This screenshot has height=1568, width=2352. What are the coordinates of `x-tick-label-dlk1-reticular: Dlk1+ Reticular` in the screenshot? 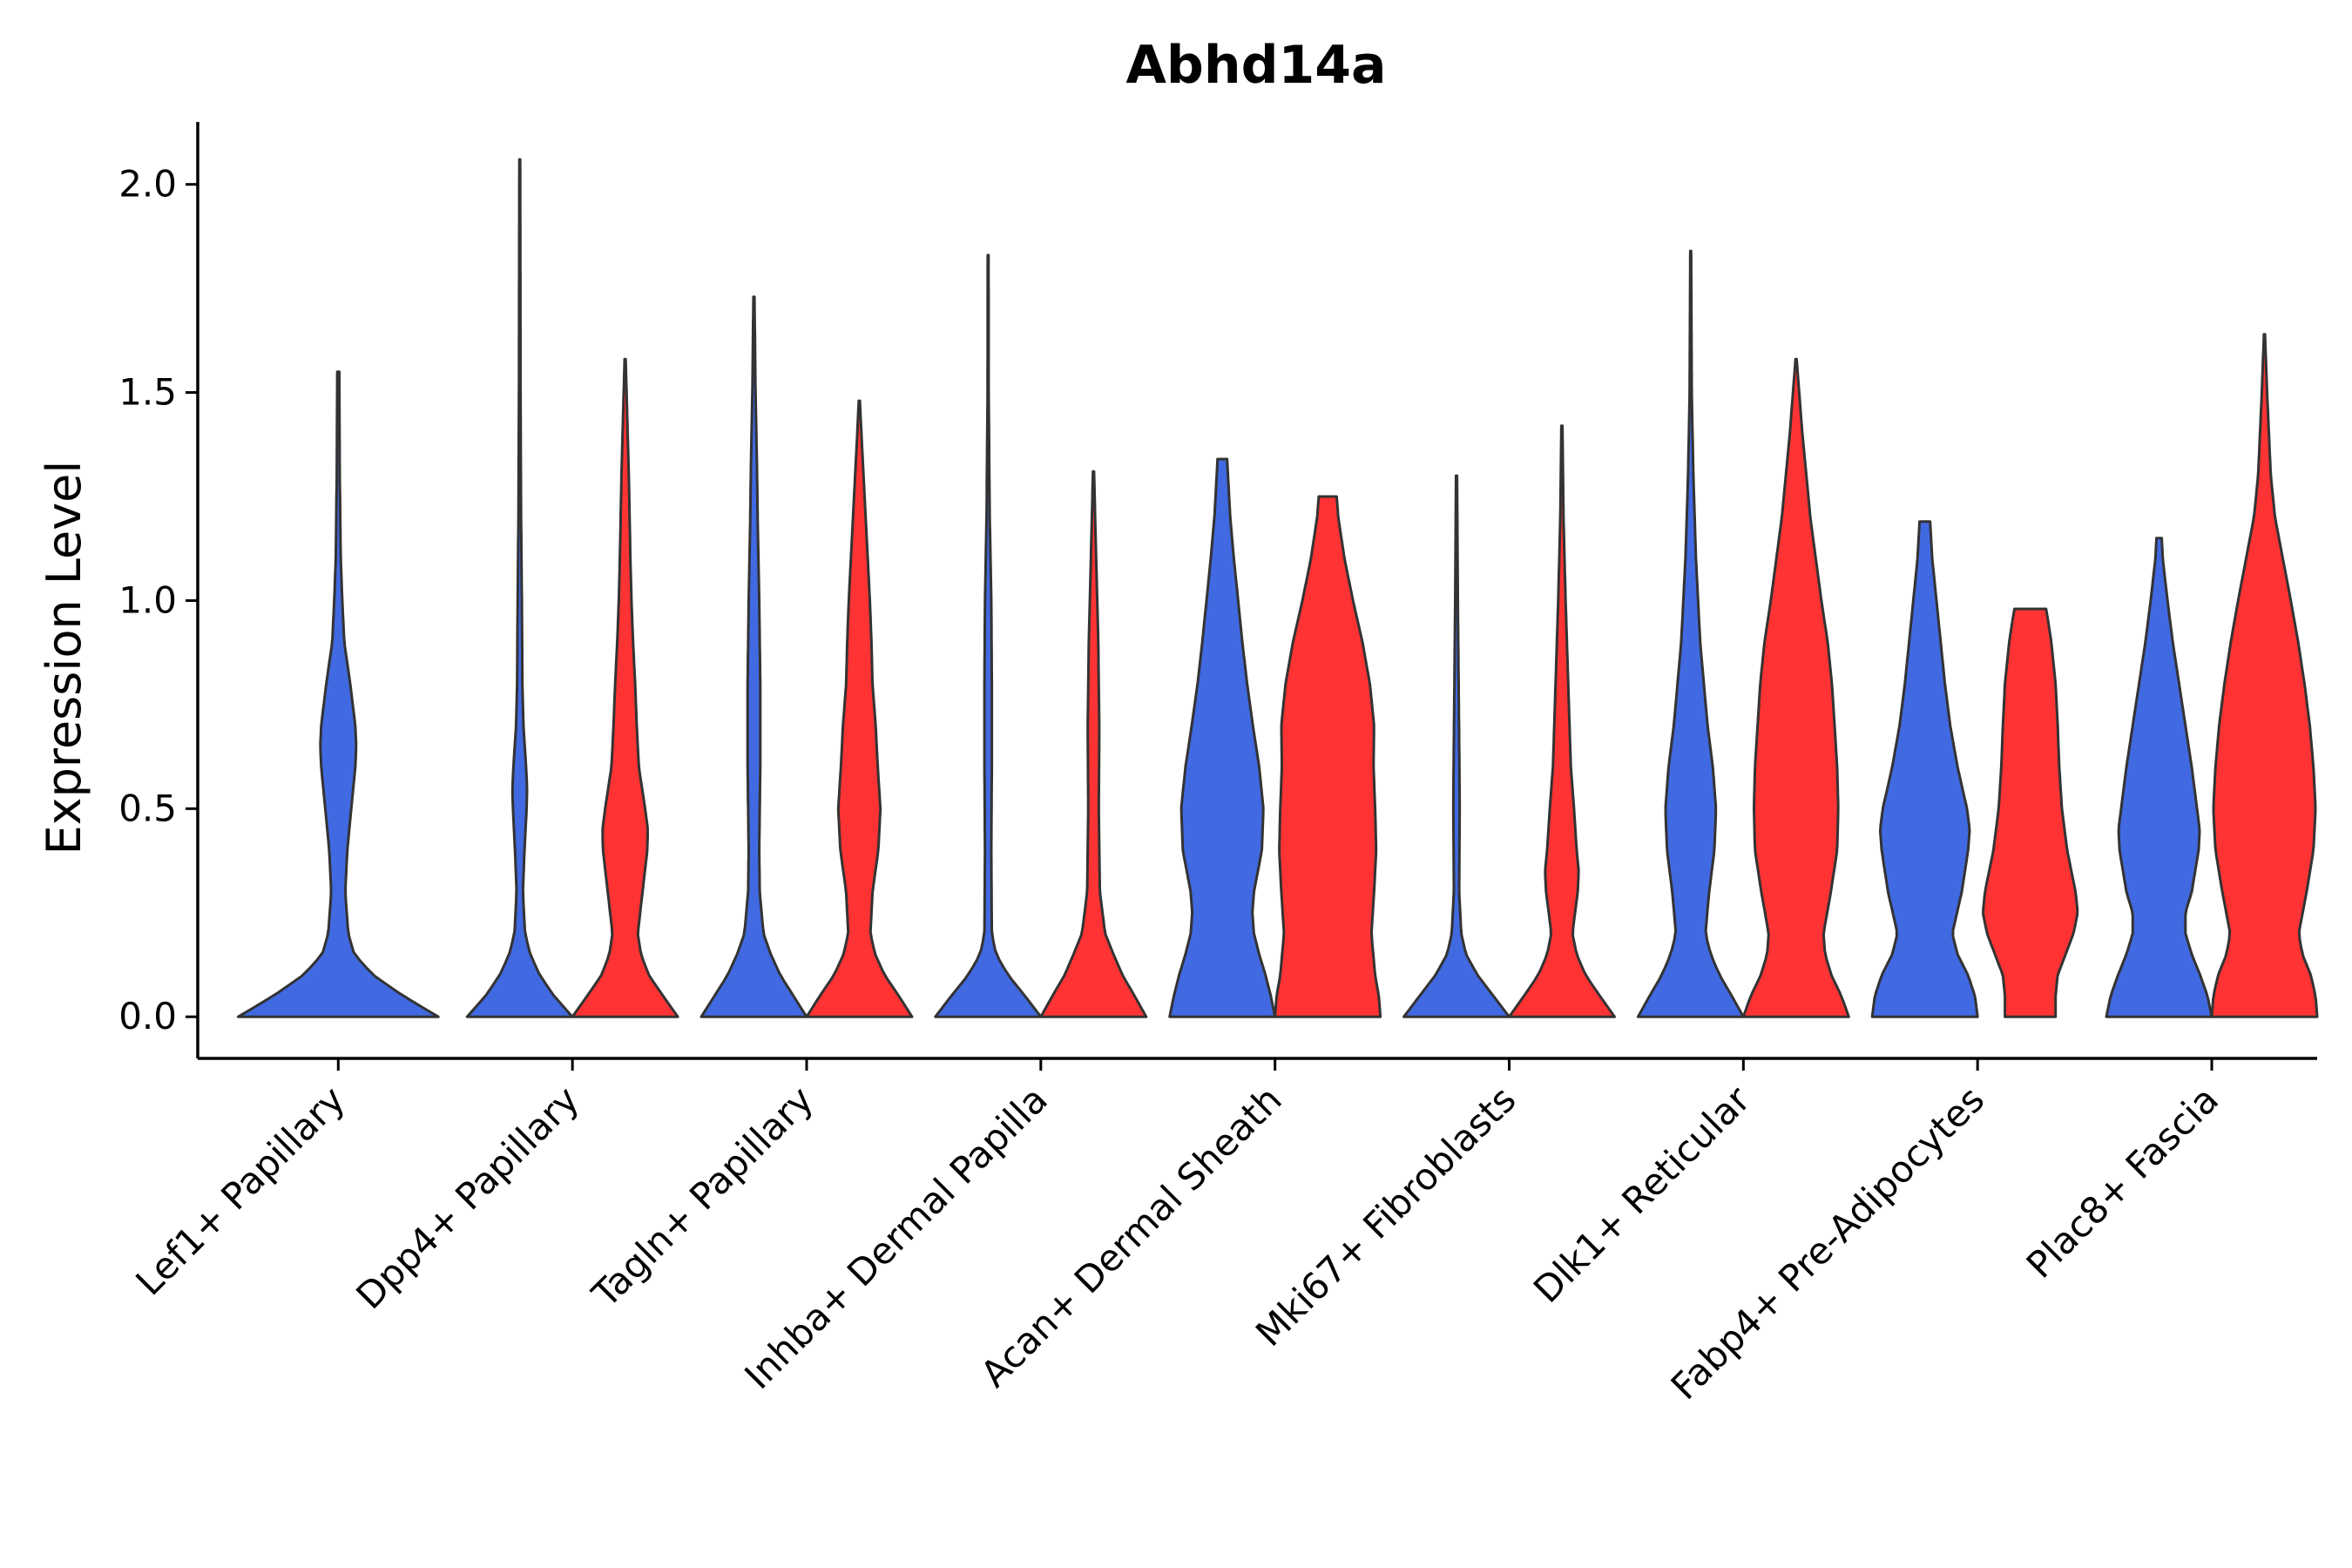 It's located at (1642, 1194).